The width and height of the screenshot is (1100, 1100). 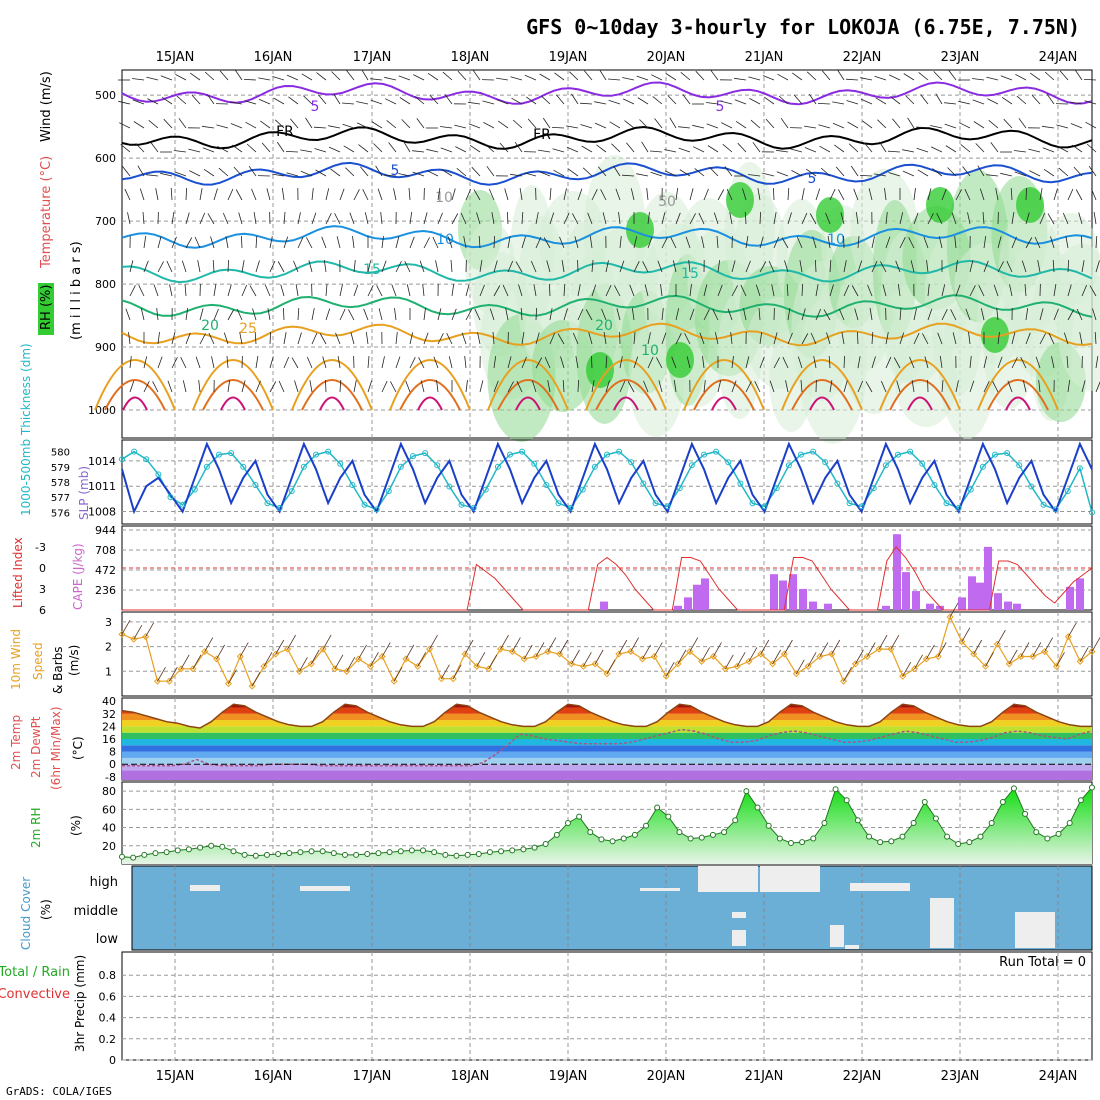 I want to click on contour-label: 10, so click(x=650, y=351).